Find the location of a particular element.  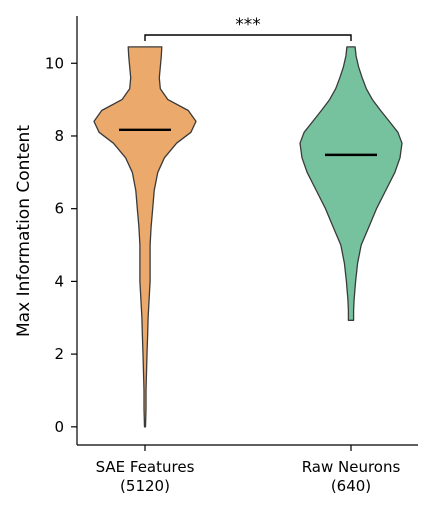

significance-label: *** is located at coordinates (248, 25).